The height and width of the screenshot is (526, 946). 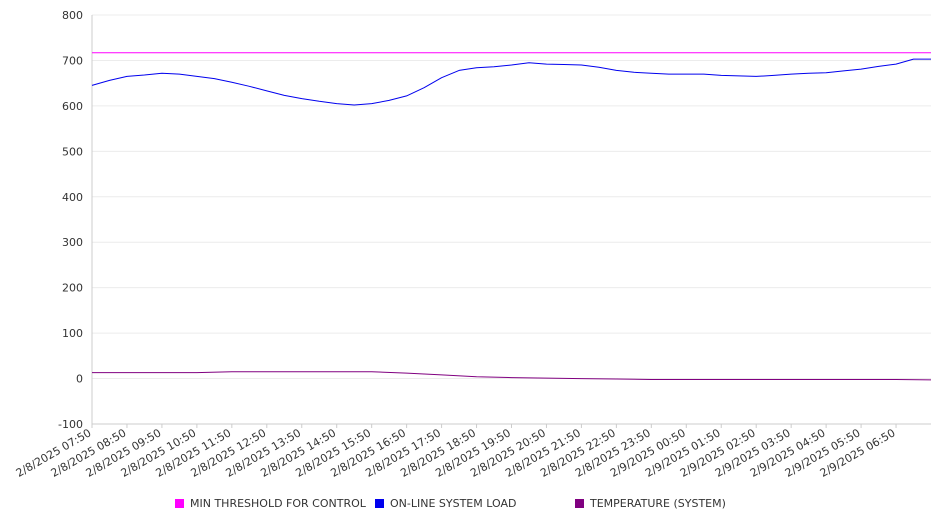 I want to click on legend-swatch-system-load, so click(x=379, y=503).